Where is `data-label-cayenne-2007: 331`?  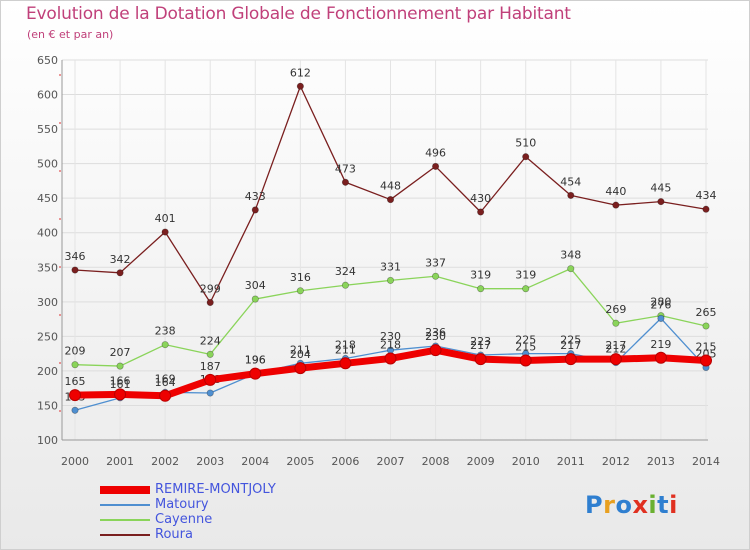
data-label-cayenne-2007: 331 is located at coordinates (390, 266).